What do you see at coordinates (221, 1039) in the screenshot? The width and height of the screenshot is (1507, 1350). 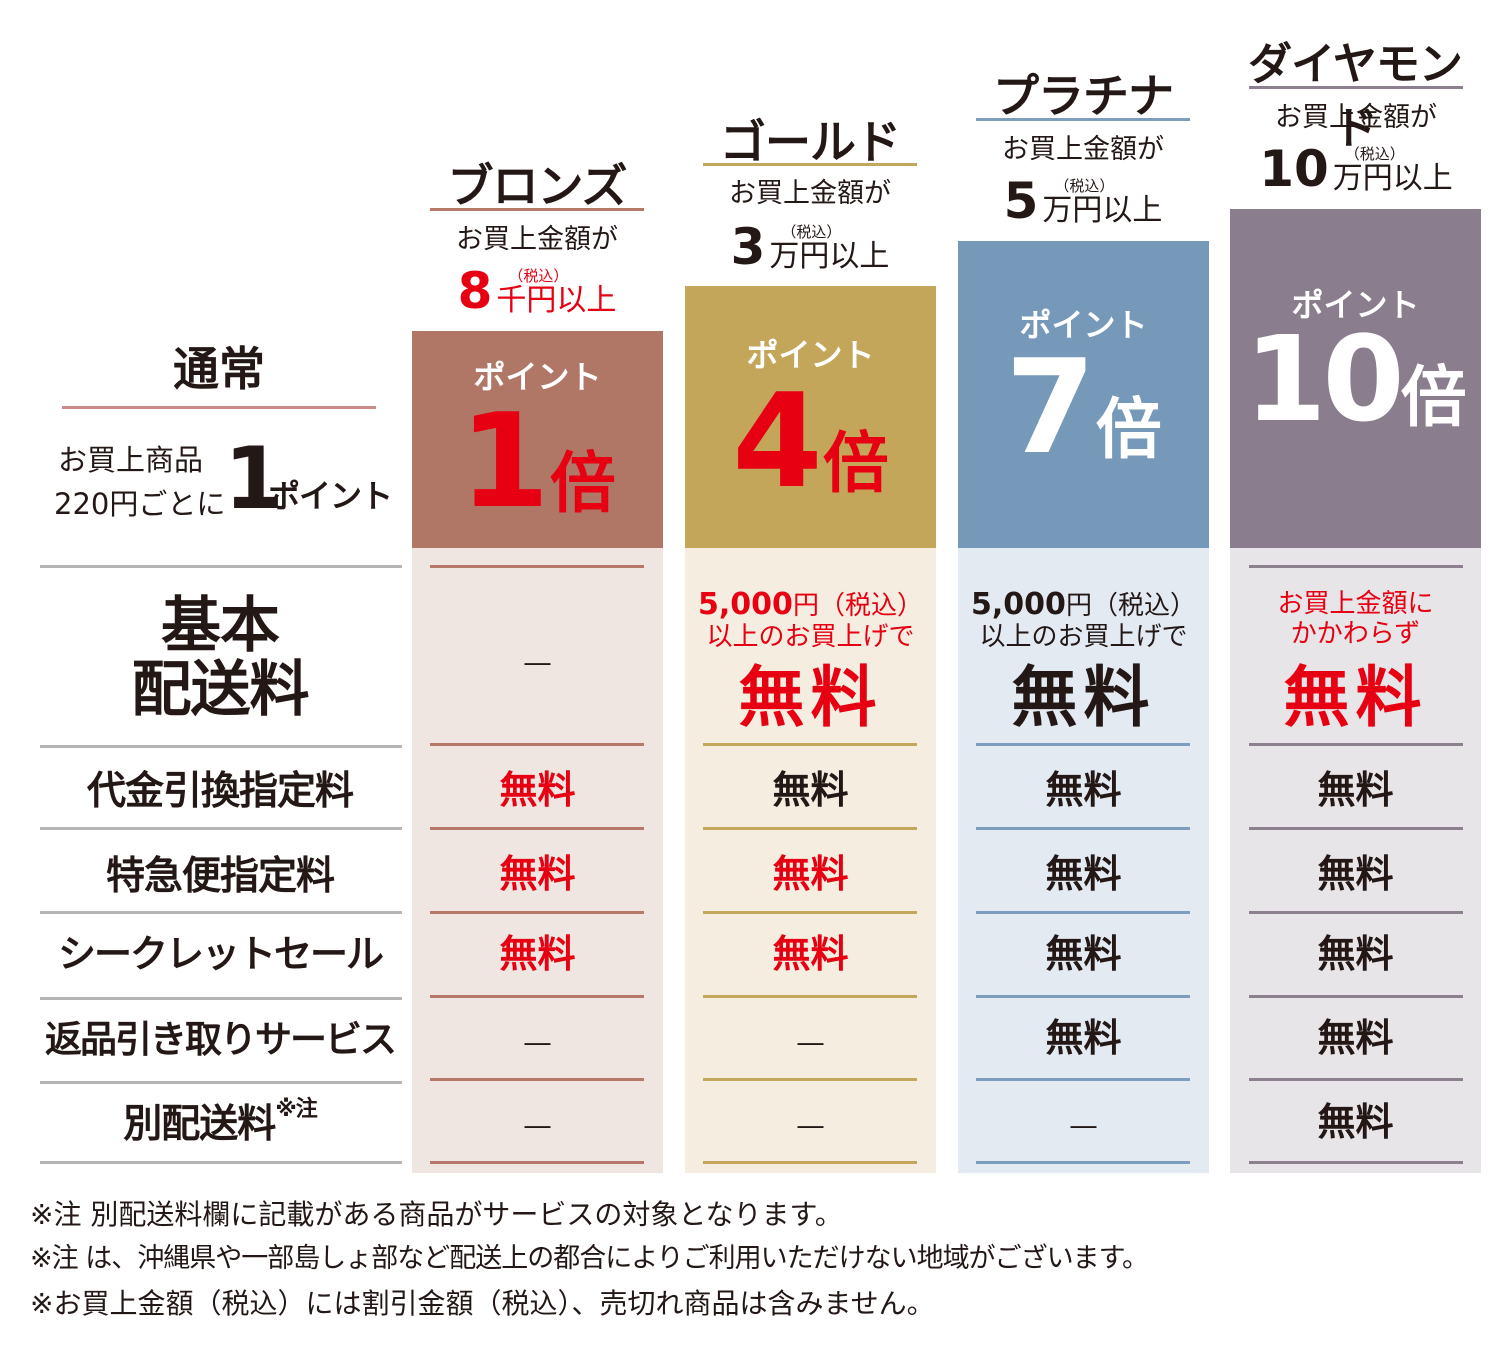 I see `row-label-return-pickup: 返品引き取りサービス` at bounding box center [221, 1039].